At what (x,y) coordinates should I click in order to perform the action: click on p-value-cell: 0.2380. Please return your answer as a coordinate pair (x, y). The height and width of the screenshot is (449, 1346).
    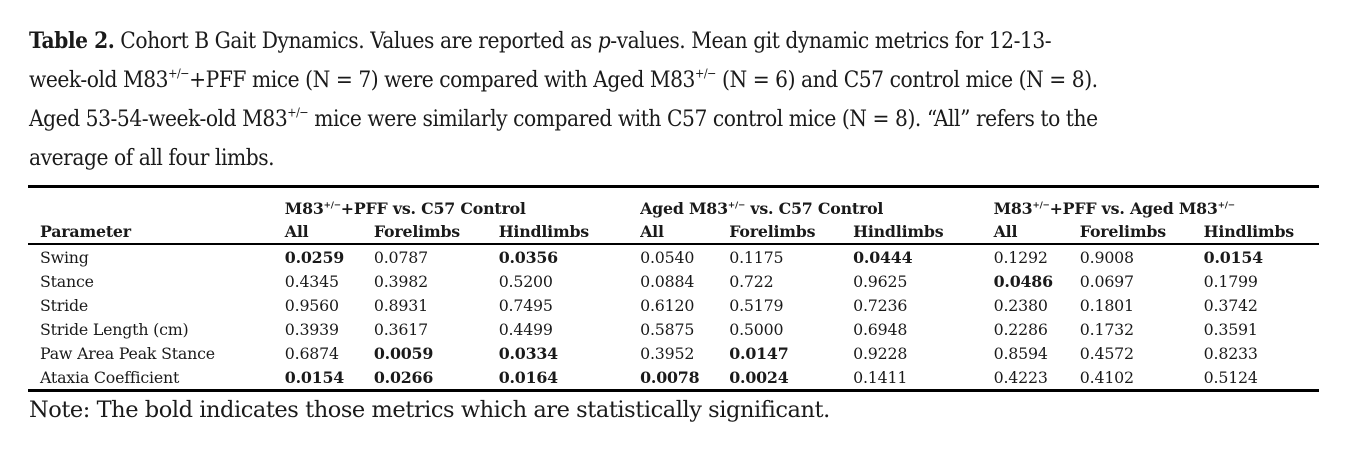
    Looking at the image, I should click on (1020, 305).